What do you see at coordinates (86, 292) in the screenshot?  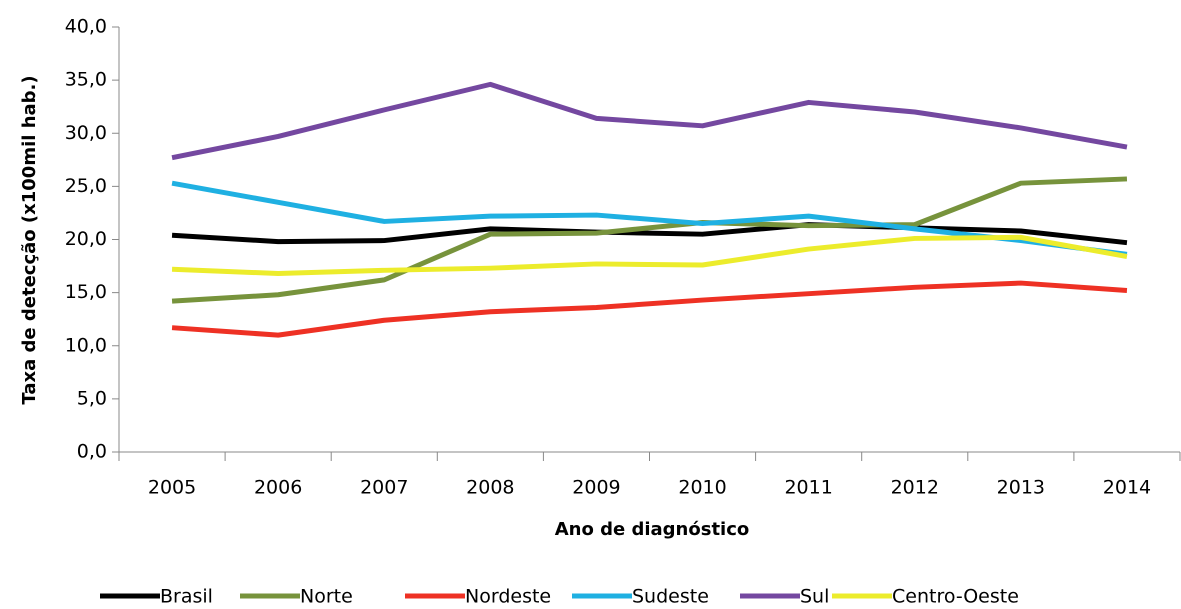 I see `y-tick-label: 15,0` at bounding box center [86, 292].